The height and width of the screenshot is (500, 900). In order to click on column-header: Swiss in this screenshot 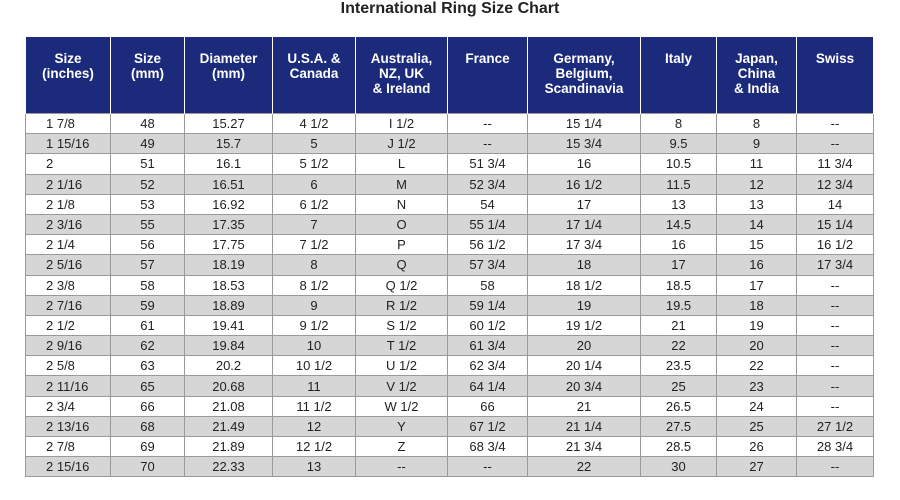, I will do `click(835, 75)`.